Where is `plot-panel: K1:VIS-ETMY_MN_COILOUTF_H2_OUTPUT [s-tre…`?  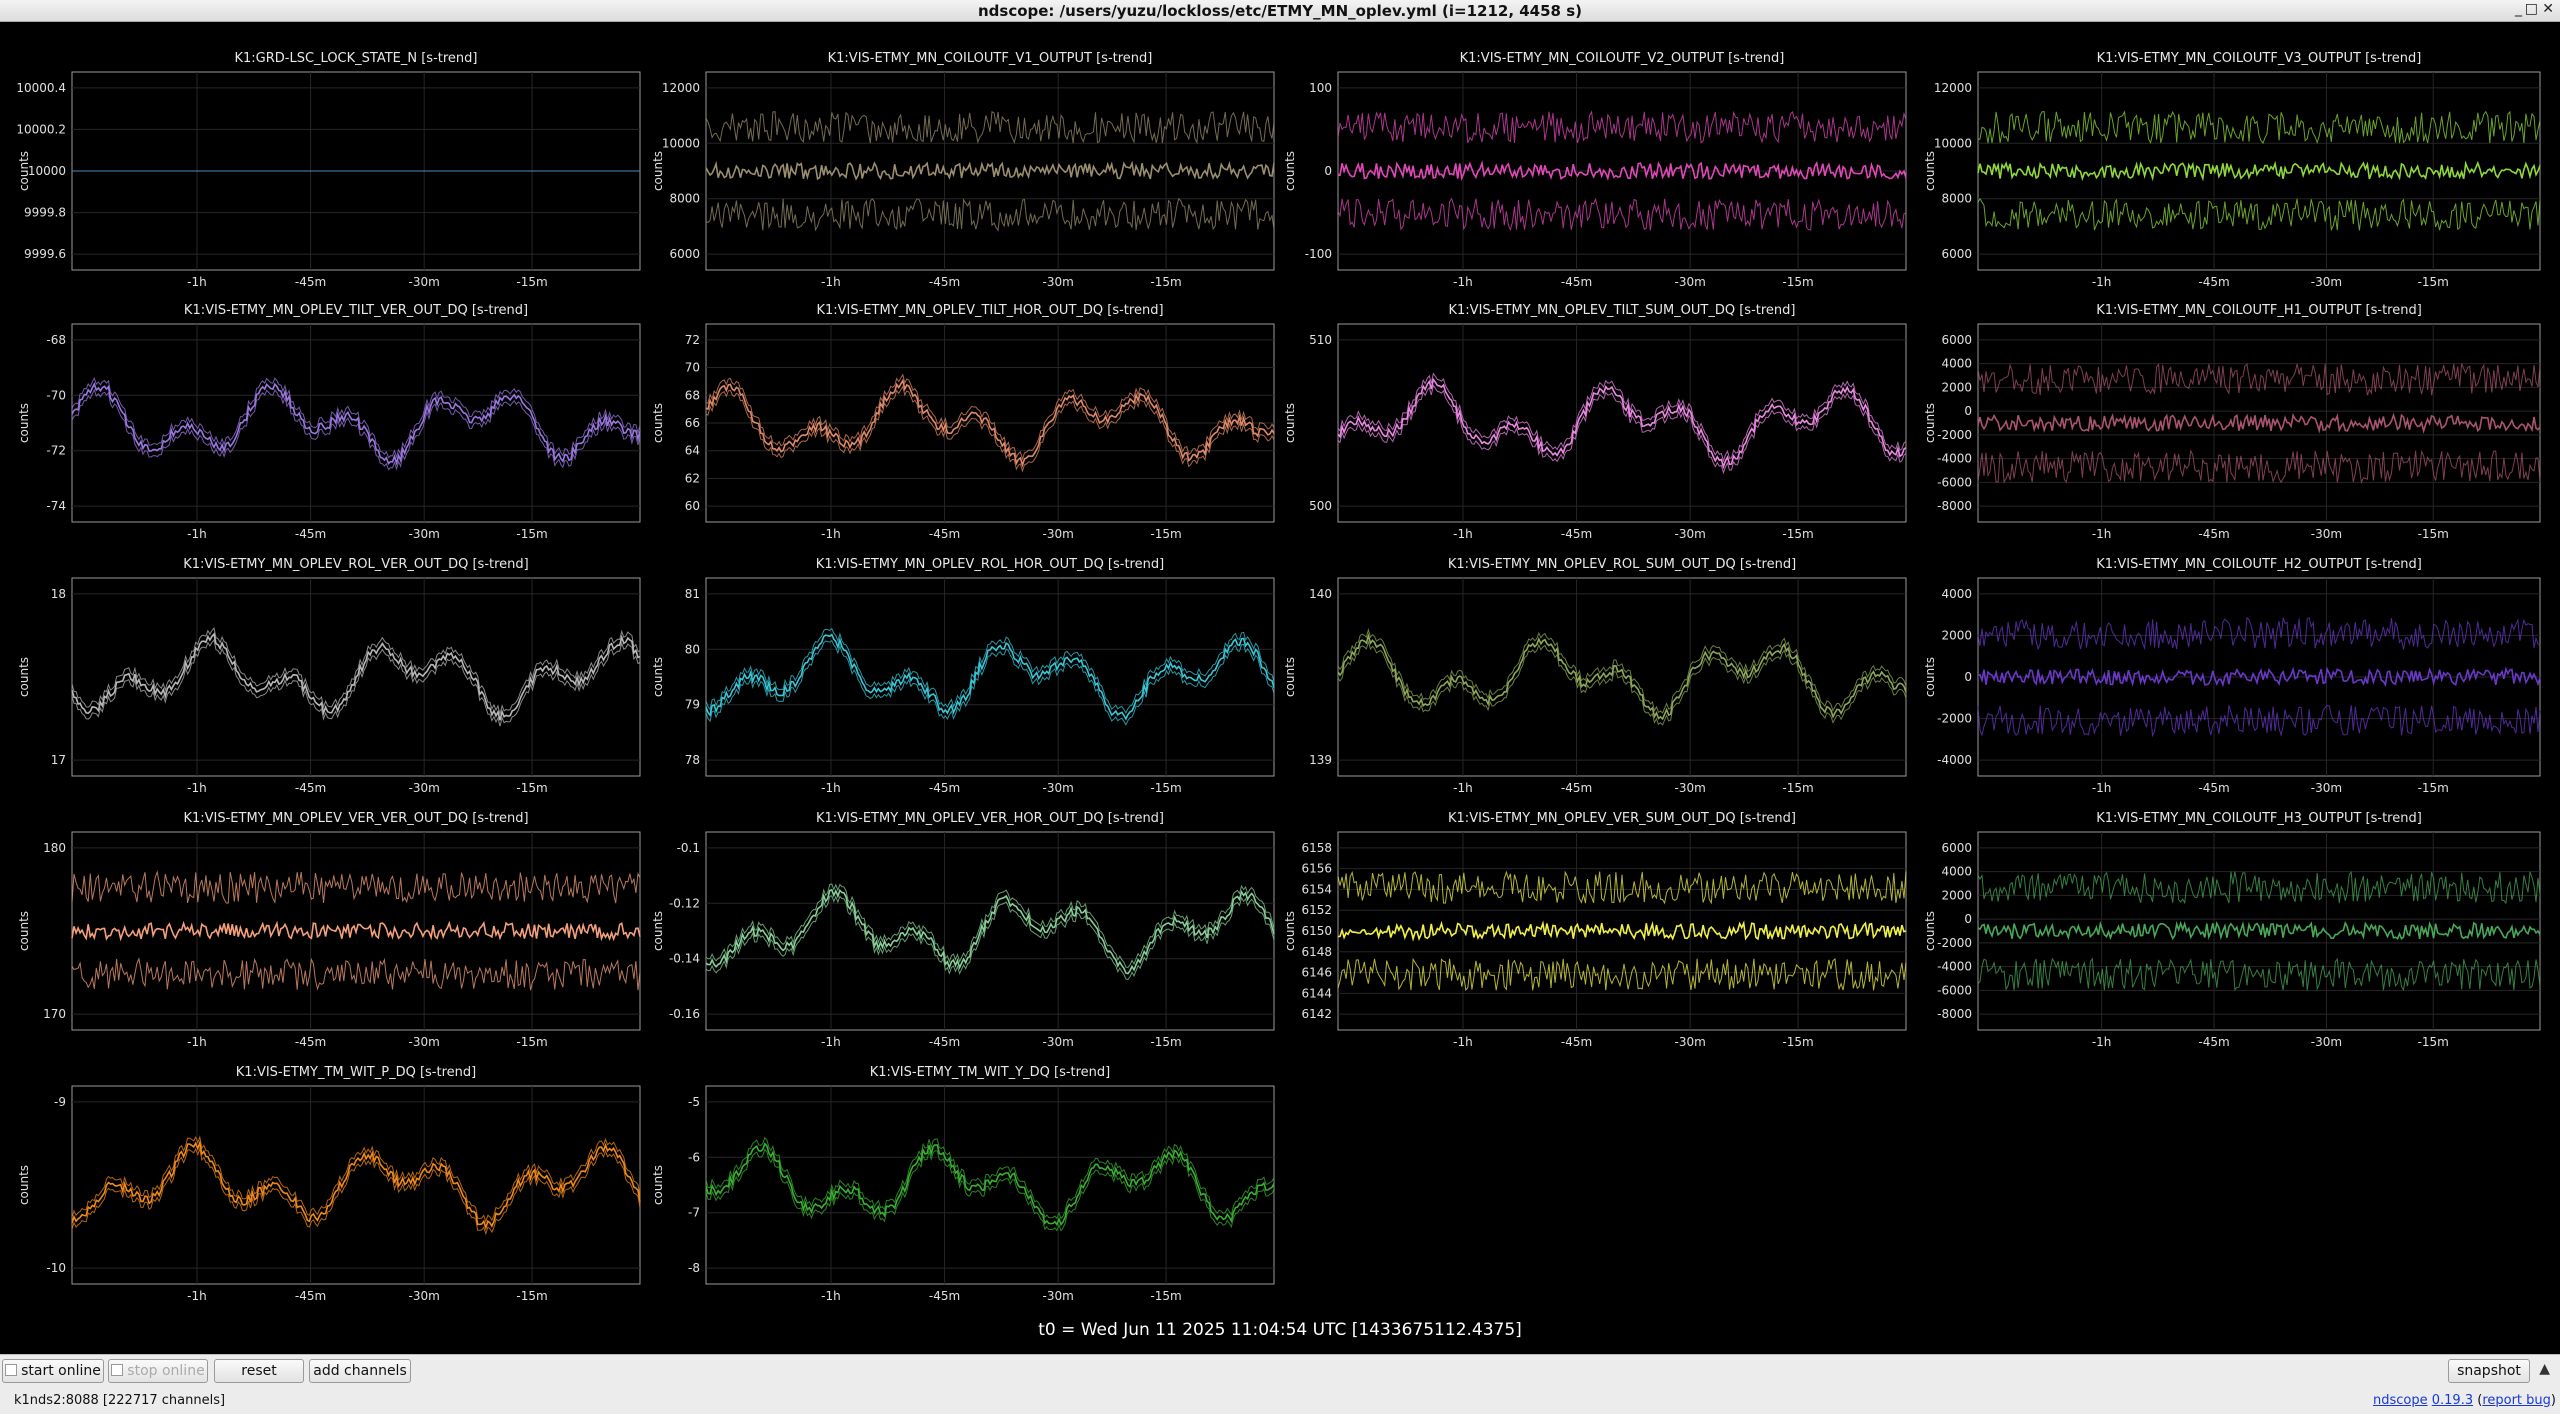 plot-panel: K1:VIS-ETMY_MN_COILOUTF_H2_OUTPUT [s-tre… is located at coordinates (2232, 676).